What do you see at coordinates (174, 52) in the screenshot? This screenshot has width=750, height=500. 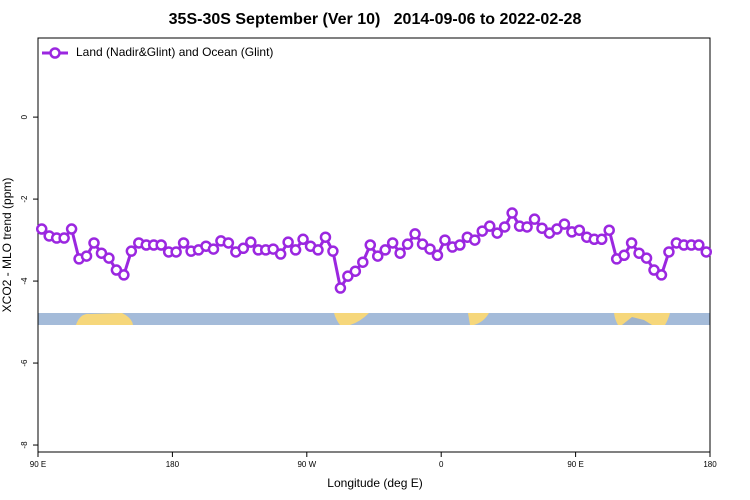 I see `legend-label: Land (Nadir&Glint) and Ocean (Glint)` at bounding box center [174, 52].